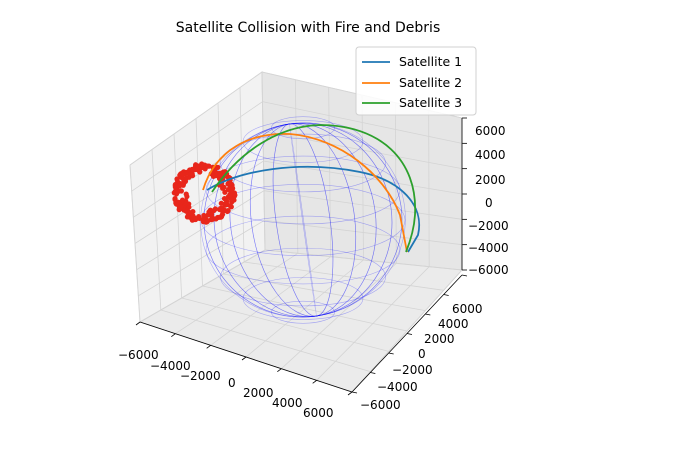 The height and width of the screenshot is (450, 675). I want to click on z-tick-labels: 6000 4000 2000 0 −2000 −4000 −6000, so click(488, 200).